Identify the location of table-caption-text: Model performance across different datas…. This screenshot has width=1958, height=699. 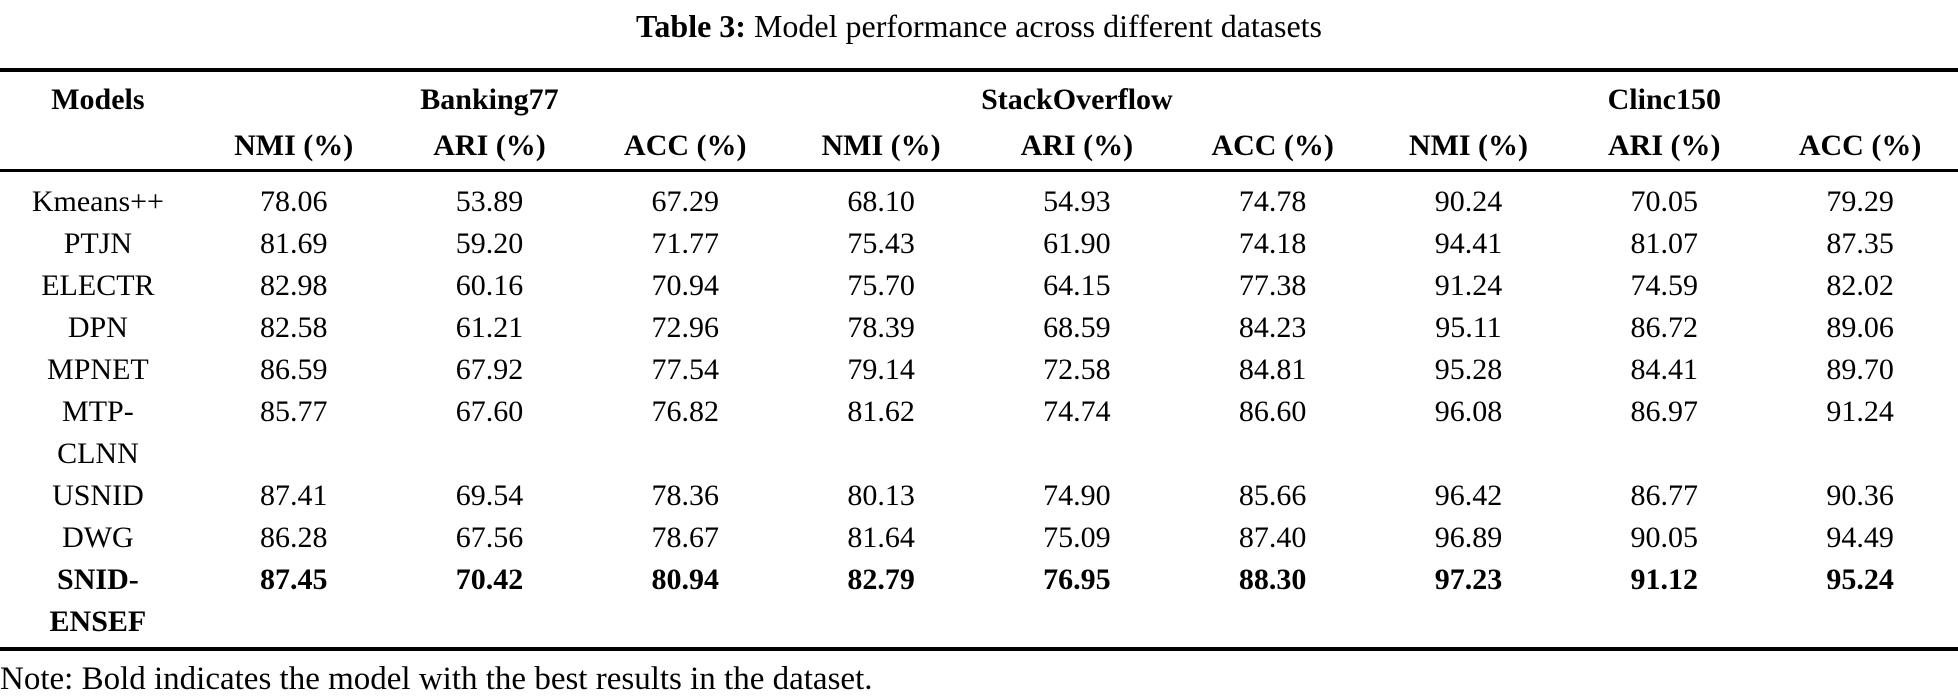
(1033, 26).